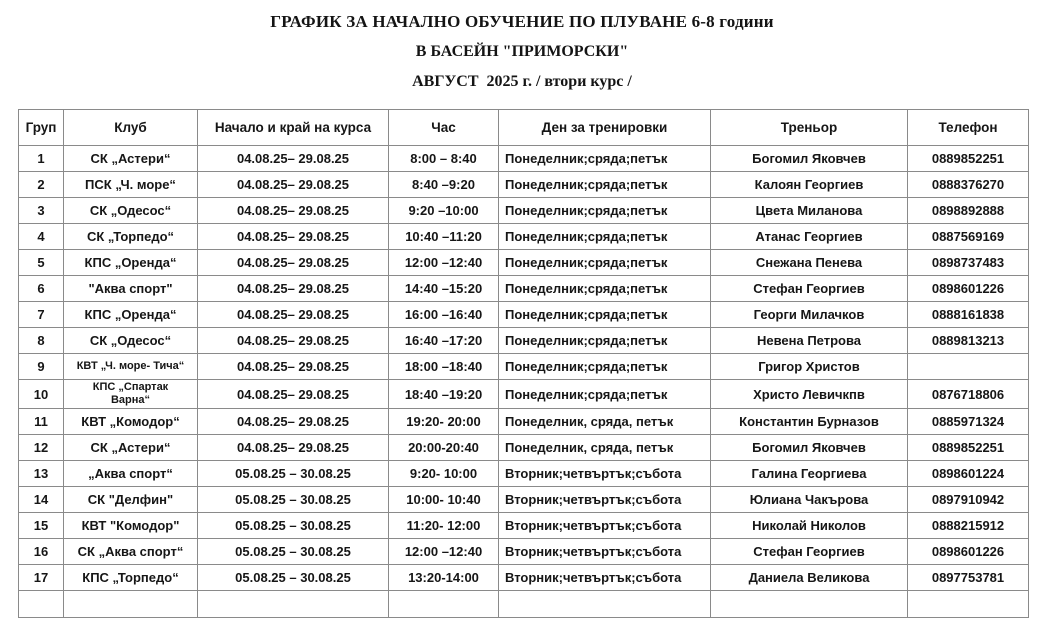  Describe the element at coordinates (41, 551) in the screenshot. I see `cell-group: 16` at that location.